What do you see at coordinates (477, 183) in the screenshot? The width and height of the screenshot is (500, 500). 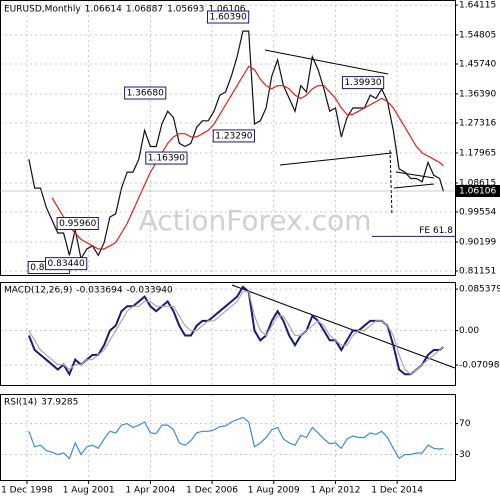 I see `y-tick-label: 1.08615` at bounding box center [477, 183].